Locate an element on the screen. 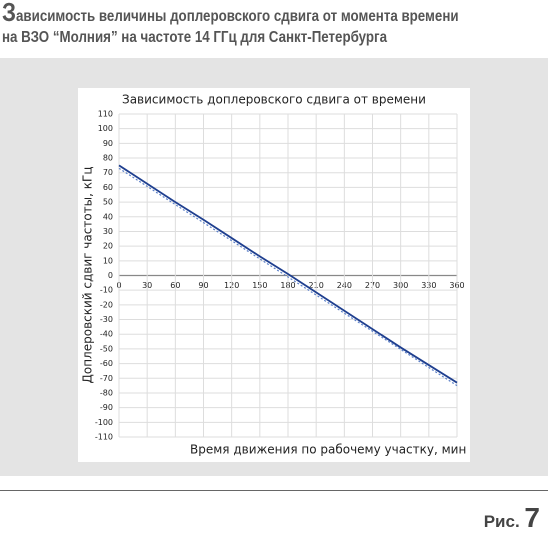 The height and width of the screenshot is (534, 548). y-tick-label: 0 is located at coordinates (110, 275).